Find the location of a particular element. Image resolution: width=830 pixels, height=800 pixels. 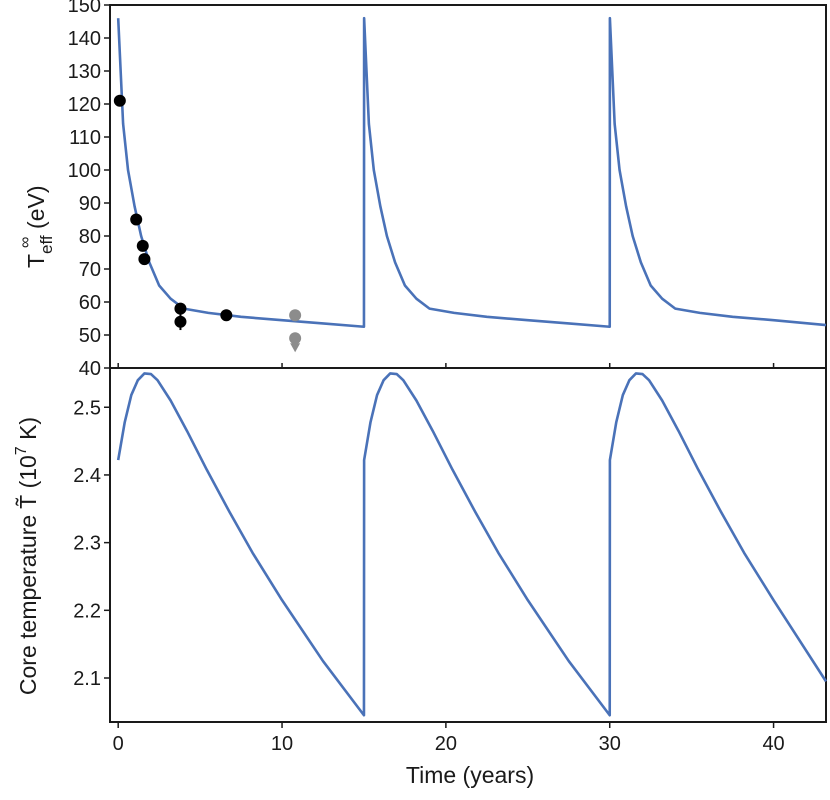

bottom-y-tick-label: 2.5 is located at coordinates (87, 408).